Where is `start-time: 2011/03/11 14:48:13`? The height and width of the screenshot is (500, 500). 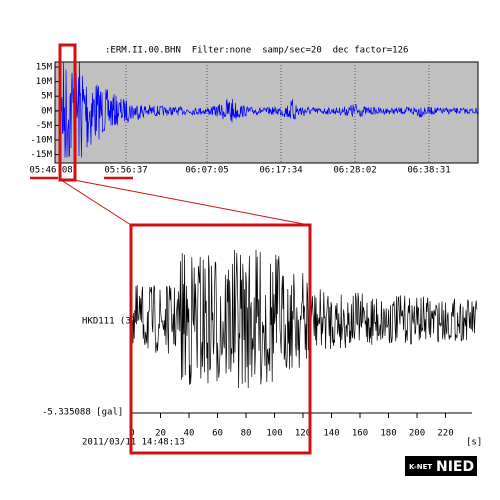
start-time: 2011/03/11 14:48:13 is located at coordinates (133, 443).